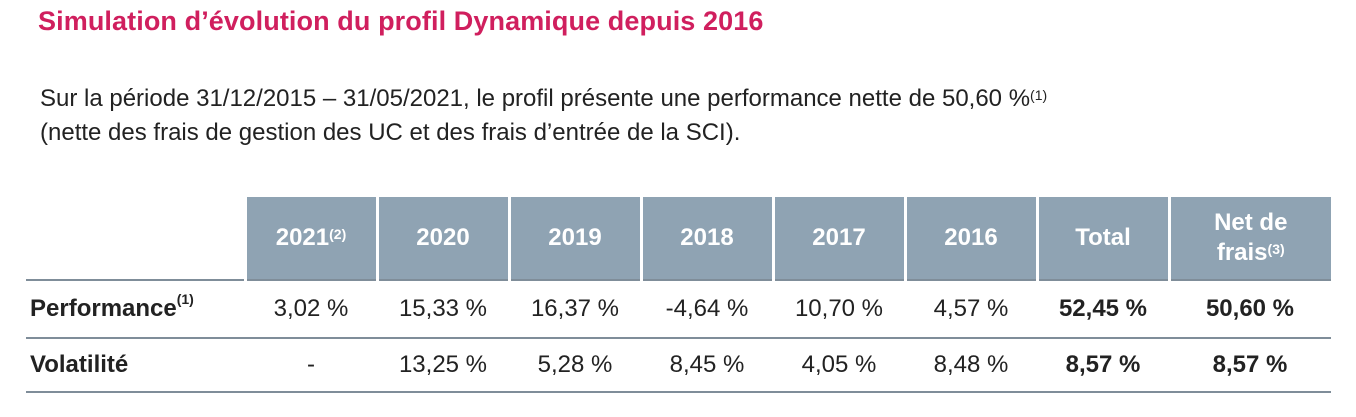  What do you see at coordinates (1103, 309) in the screenshot?
I see `table-cell-total: 52,45 %` at bounding box center [1103, 309].